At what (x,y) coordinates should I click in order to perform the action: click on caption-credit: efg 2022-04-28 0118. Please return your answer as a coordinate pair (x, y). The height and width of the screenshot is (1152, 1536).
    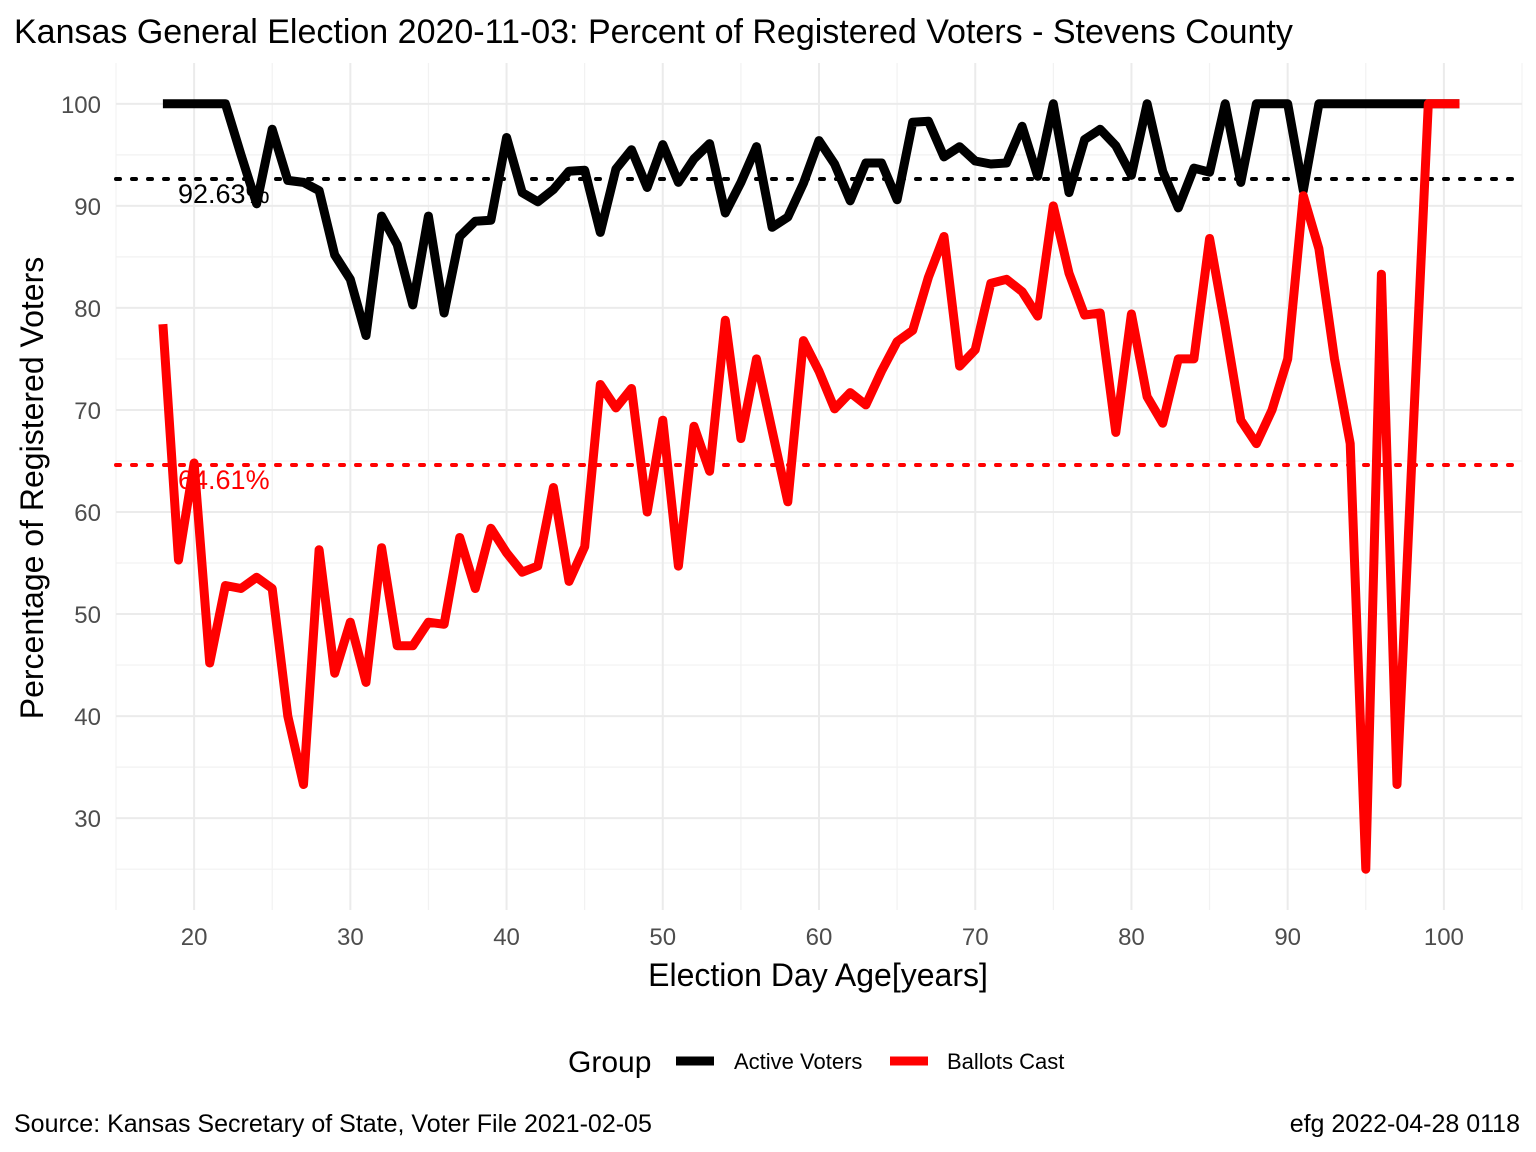
    Looking at the image, I should click on (1405, 1124).